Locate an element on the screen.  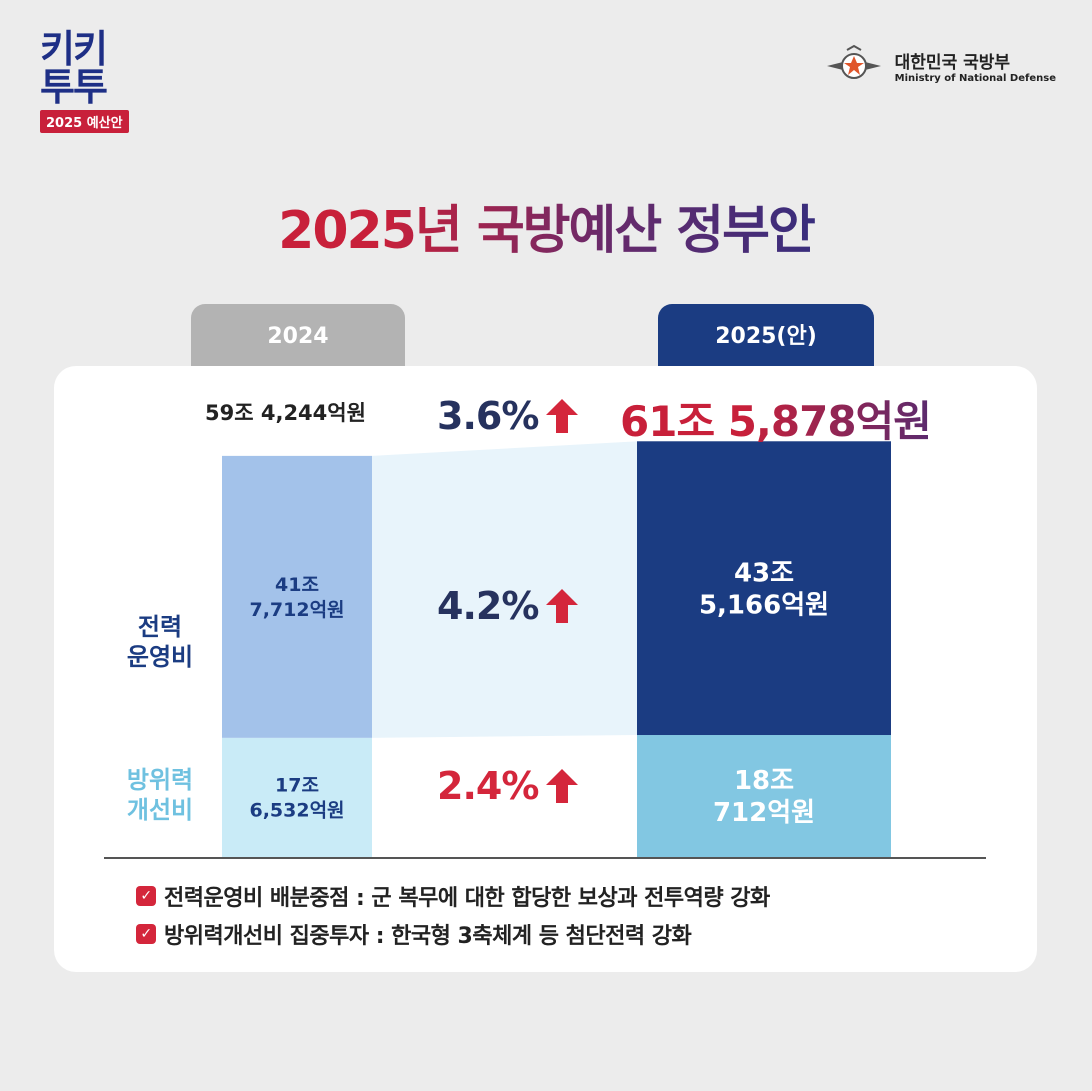
note-text: 전력운영비 배분중점 : 군 복무에 대한 합당한 보상과 전투역량 강화 is located at coordinates (467, 898).